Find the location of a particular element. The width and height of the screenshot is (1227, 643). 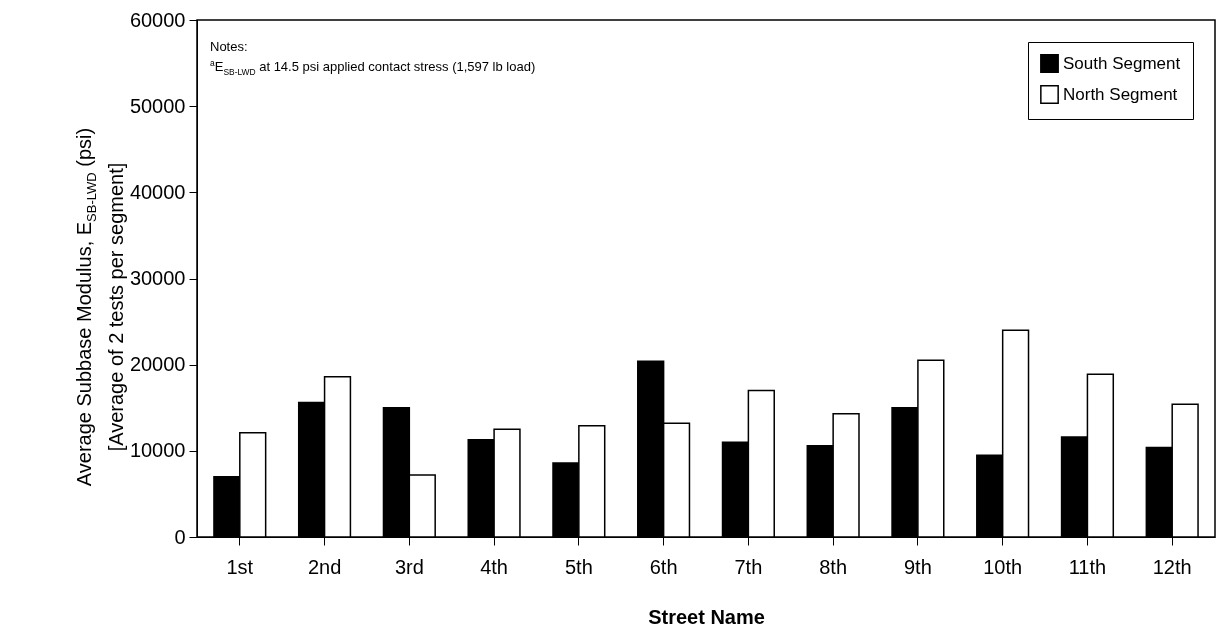

x-tick-label: 2nd is located at coordinates (324, 566).